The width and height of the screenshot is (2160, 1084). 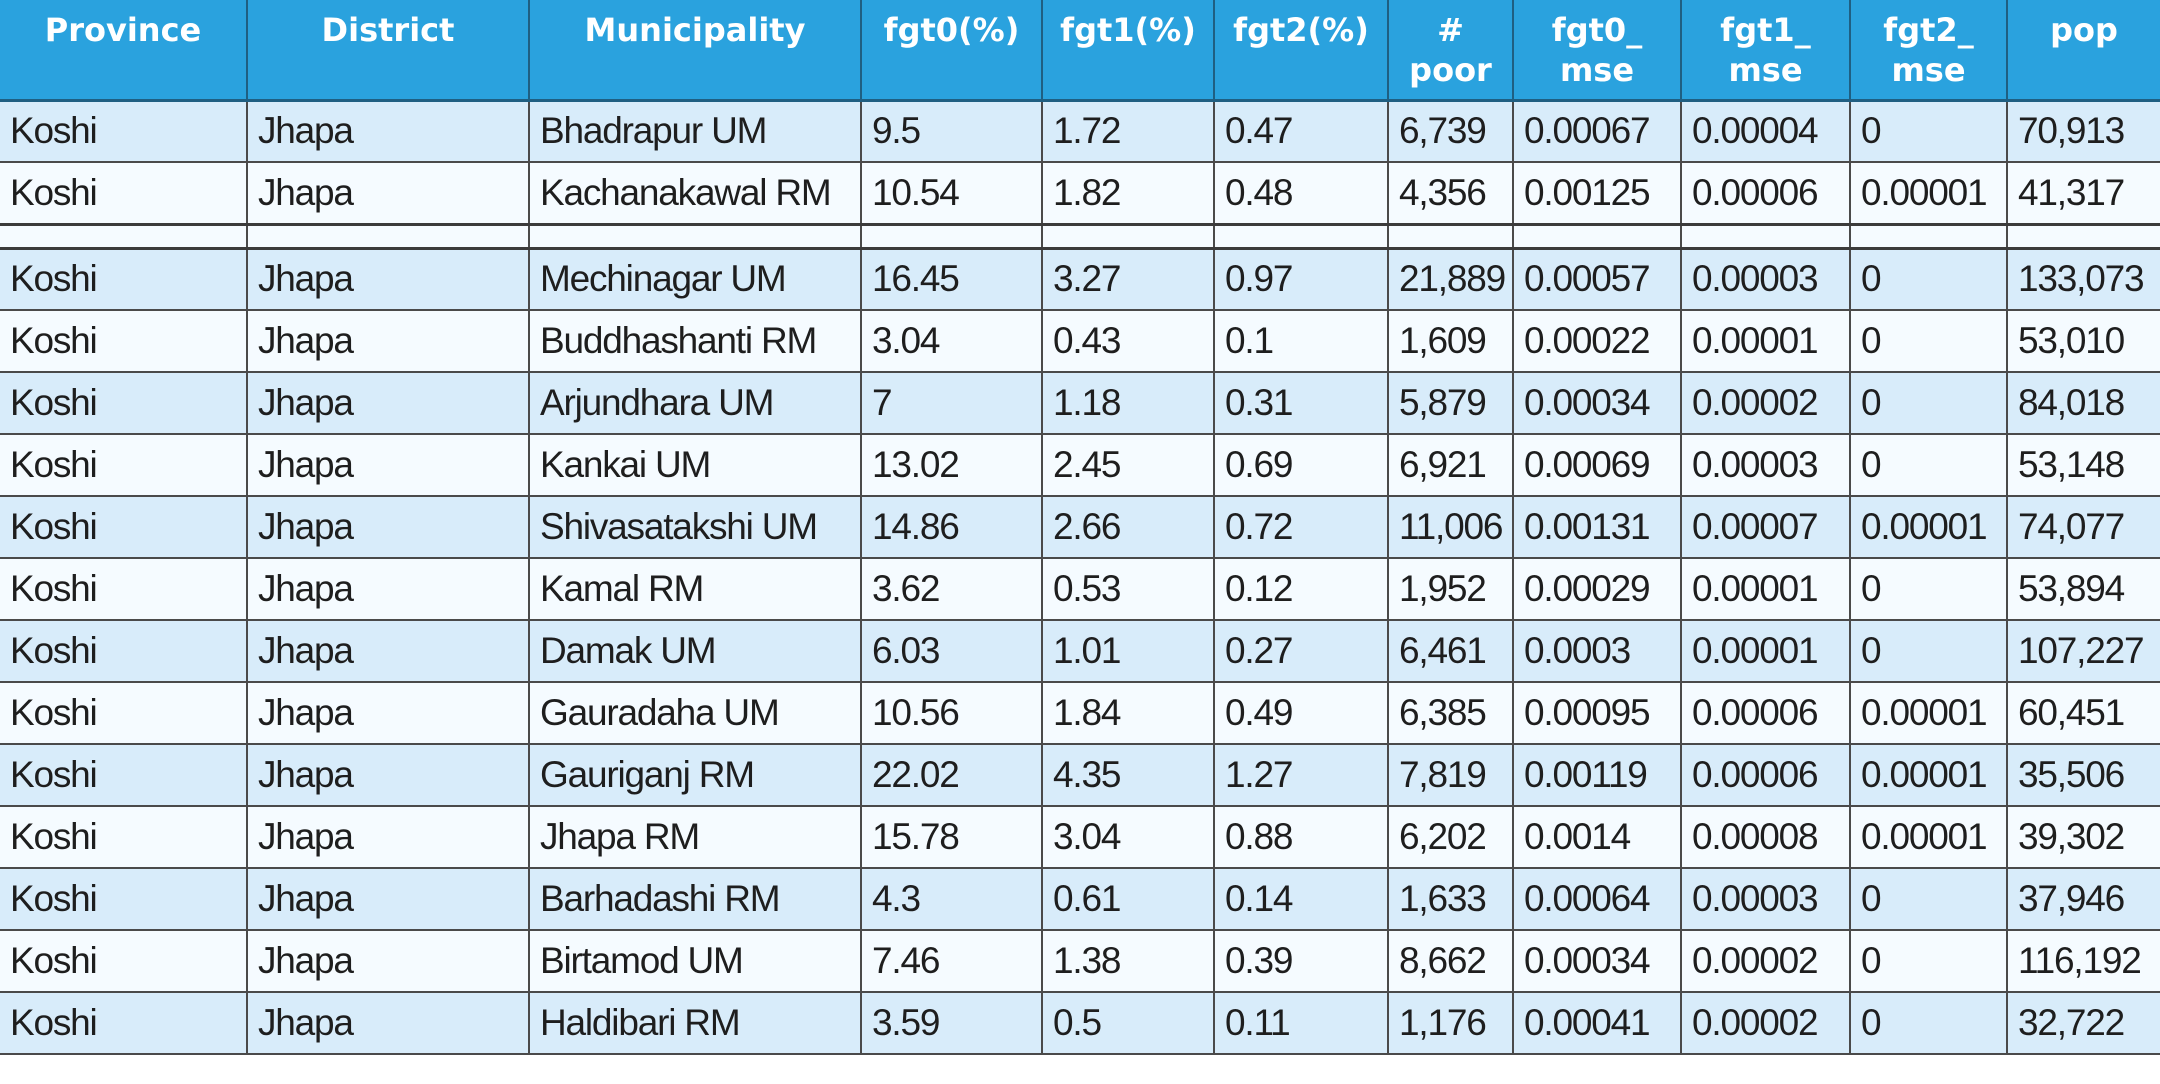 What do you see at coordinates (1301, 527) in the screenshot?
I see `cell-fgt2: 0.72` at bounding box center [1301, 527].